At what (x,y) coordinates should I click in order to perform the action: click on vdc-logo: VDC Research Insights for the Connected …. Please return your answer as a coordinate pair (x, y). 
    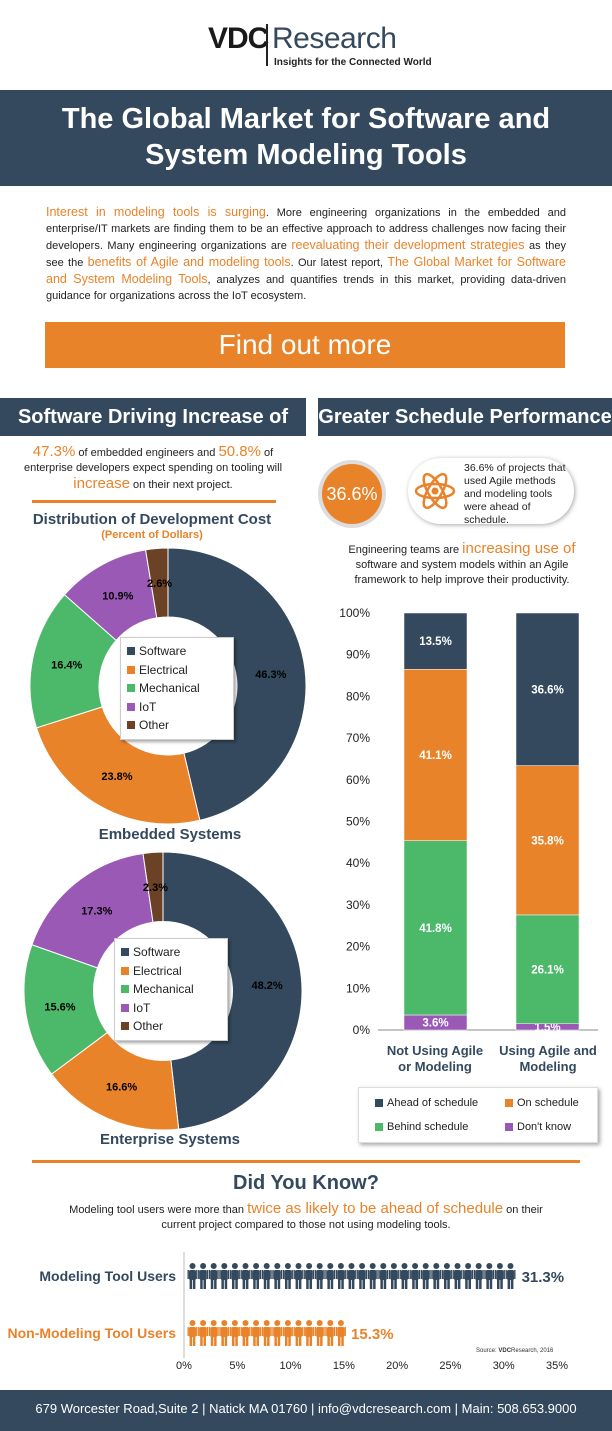
    Looking at the image, I should click on (328, 44).